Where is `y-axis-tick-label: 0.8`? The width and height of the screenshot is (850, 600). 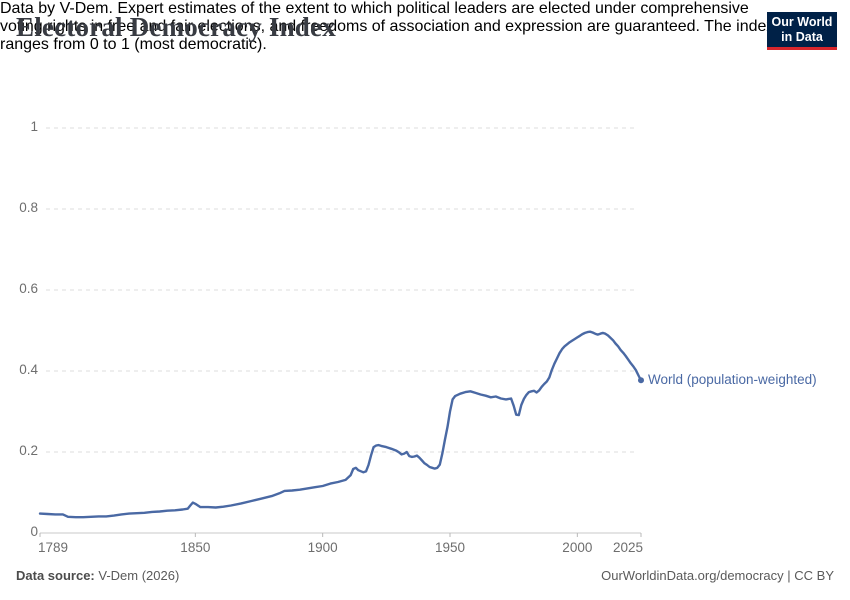 y-axis-tick-label: 0.8 is located at coordinates (28, 207).